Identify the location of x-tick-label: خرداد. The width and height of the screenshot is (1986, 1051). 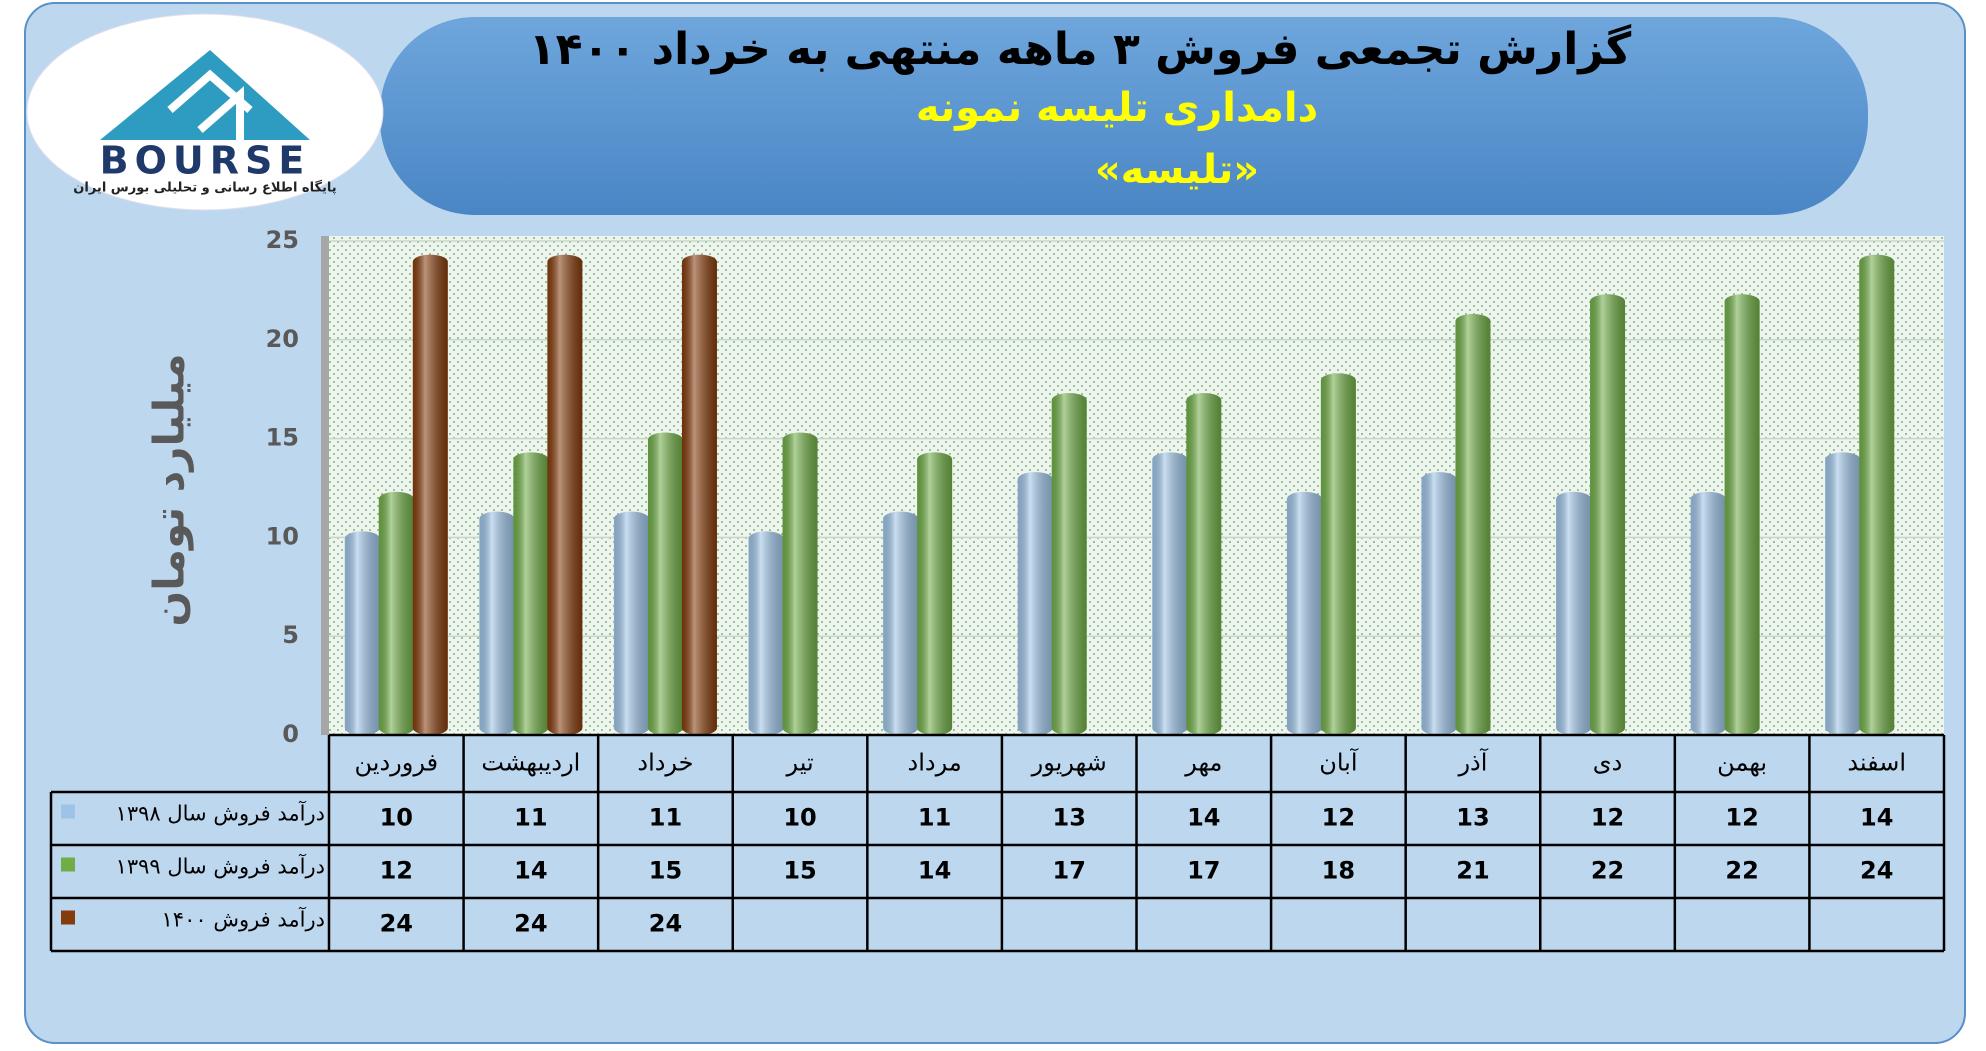
(665, 763).